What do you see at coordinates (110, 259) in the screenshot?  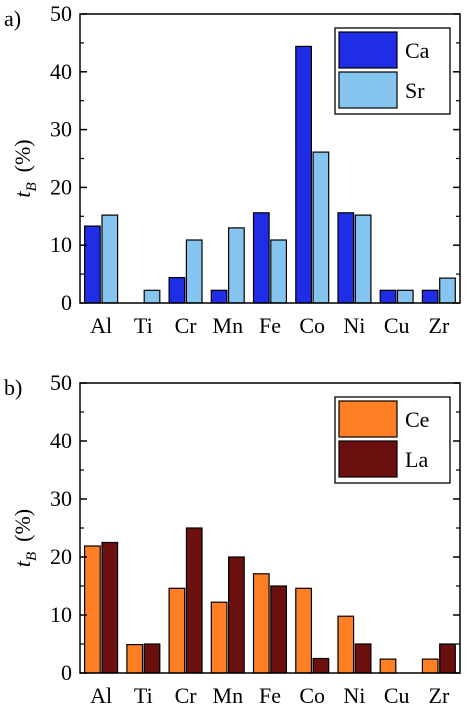 I see `bar-sr-al` at bounding box center [110, 259].